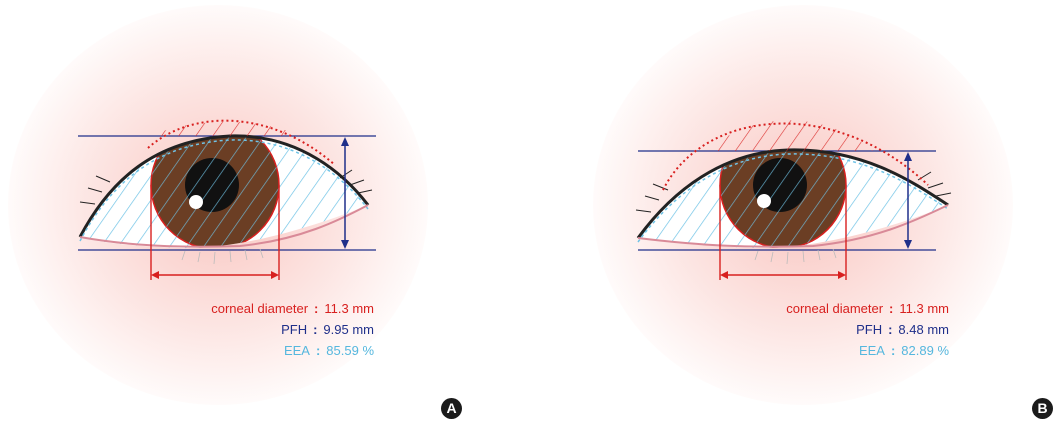  What do you see at coordinates (348, 329) in the screenshot?
I see `pfh-value: 9.95 mm` at bounding box center [348, 329].